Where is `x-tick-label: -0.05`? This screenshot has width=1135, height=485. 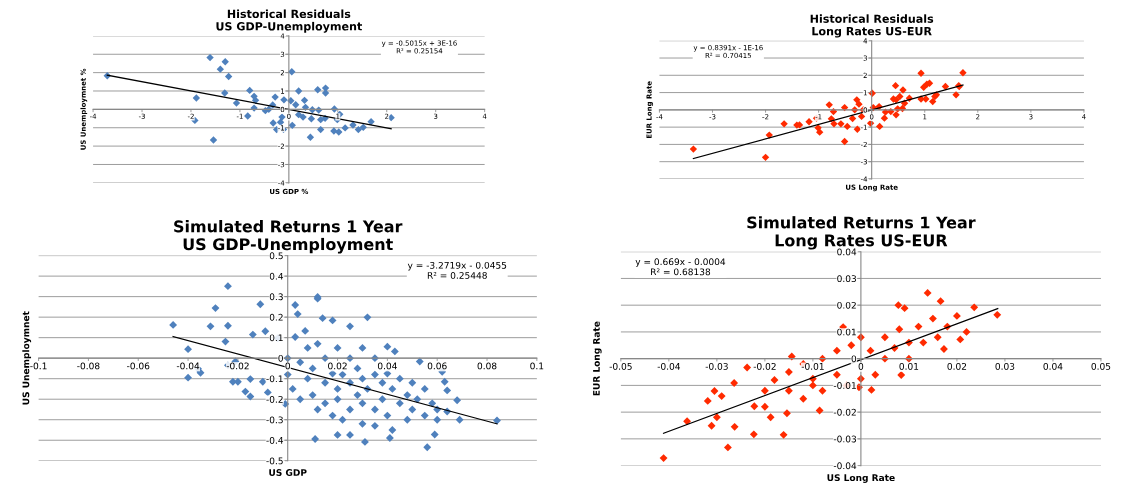
x-tick-label: -0.05 is located at coordinates (620, 366).